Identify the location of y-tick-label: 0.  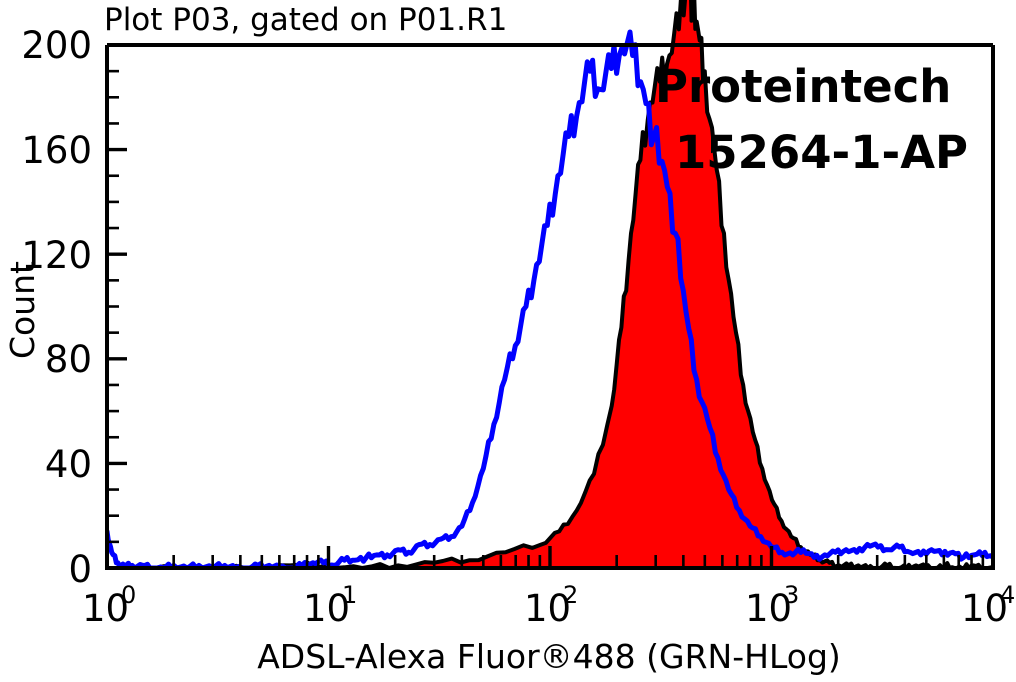
(80, 569).